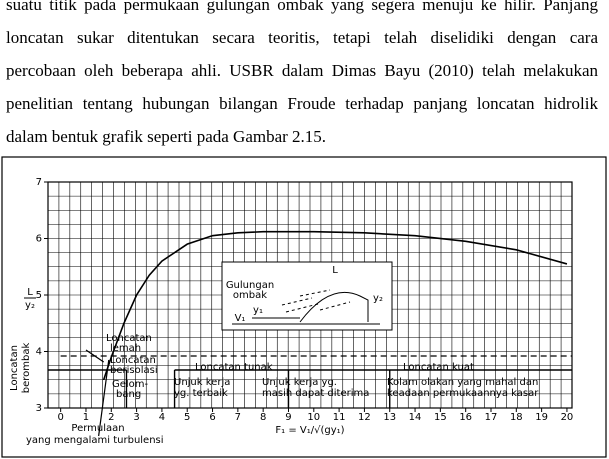 This screenshot has height=459, width=609. What do you see at coordinates (567, 417) in the screenshot?
I see `x-tick-label: 20` at bounding box center [567, 417].